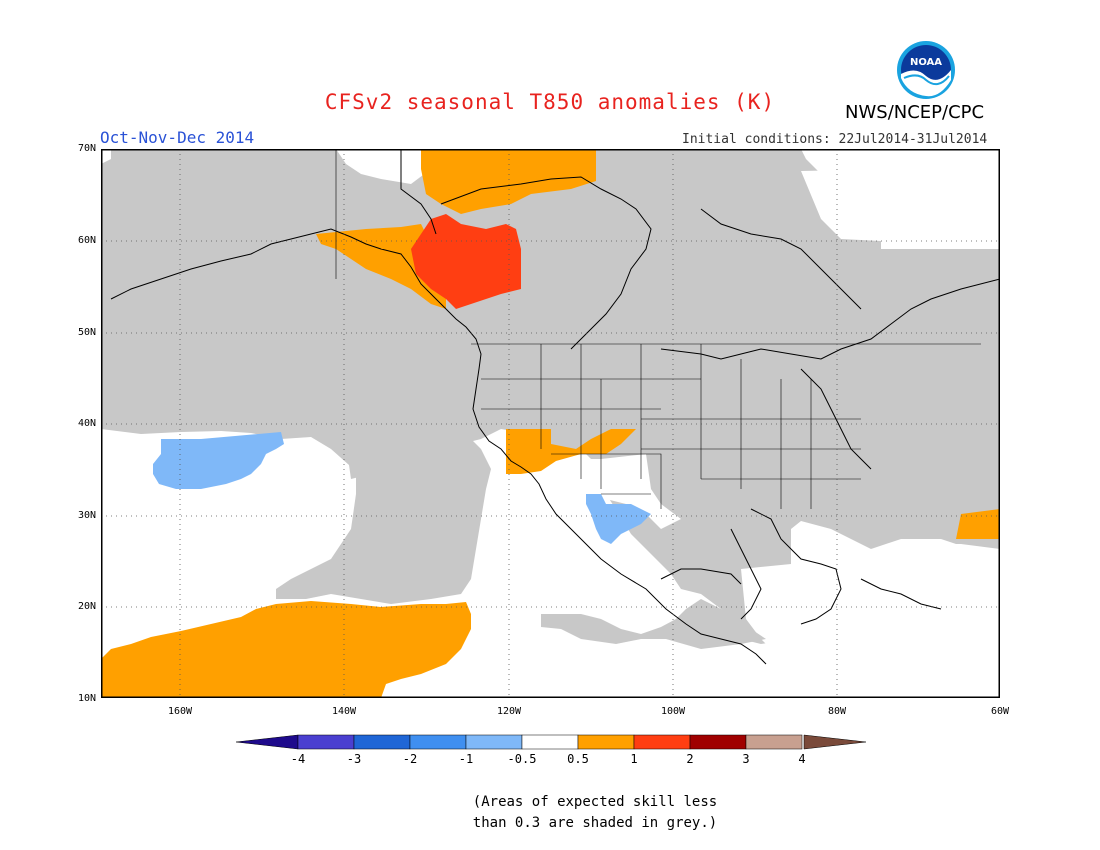 The image size is (1100, 850). Describe the element at coordinates (267, 742) in the screenshot. I see `colorbar-arrow-left` at that location.